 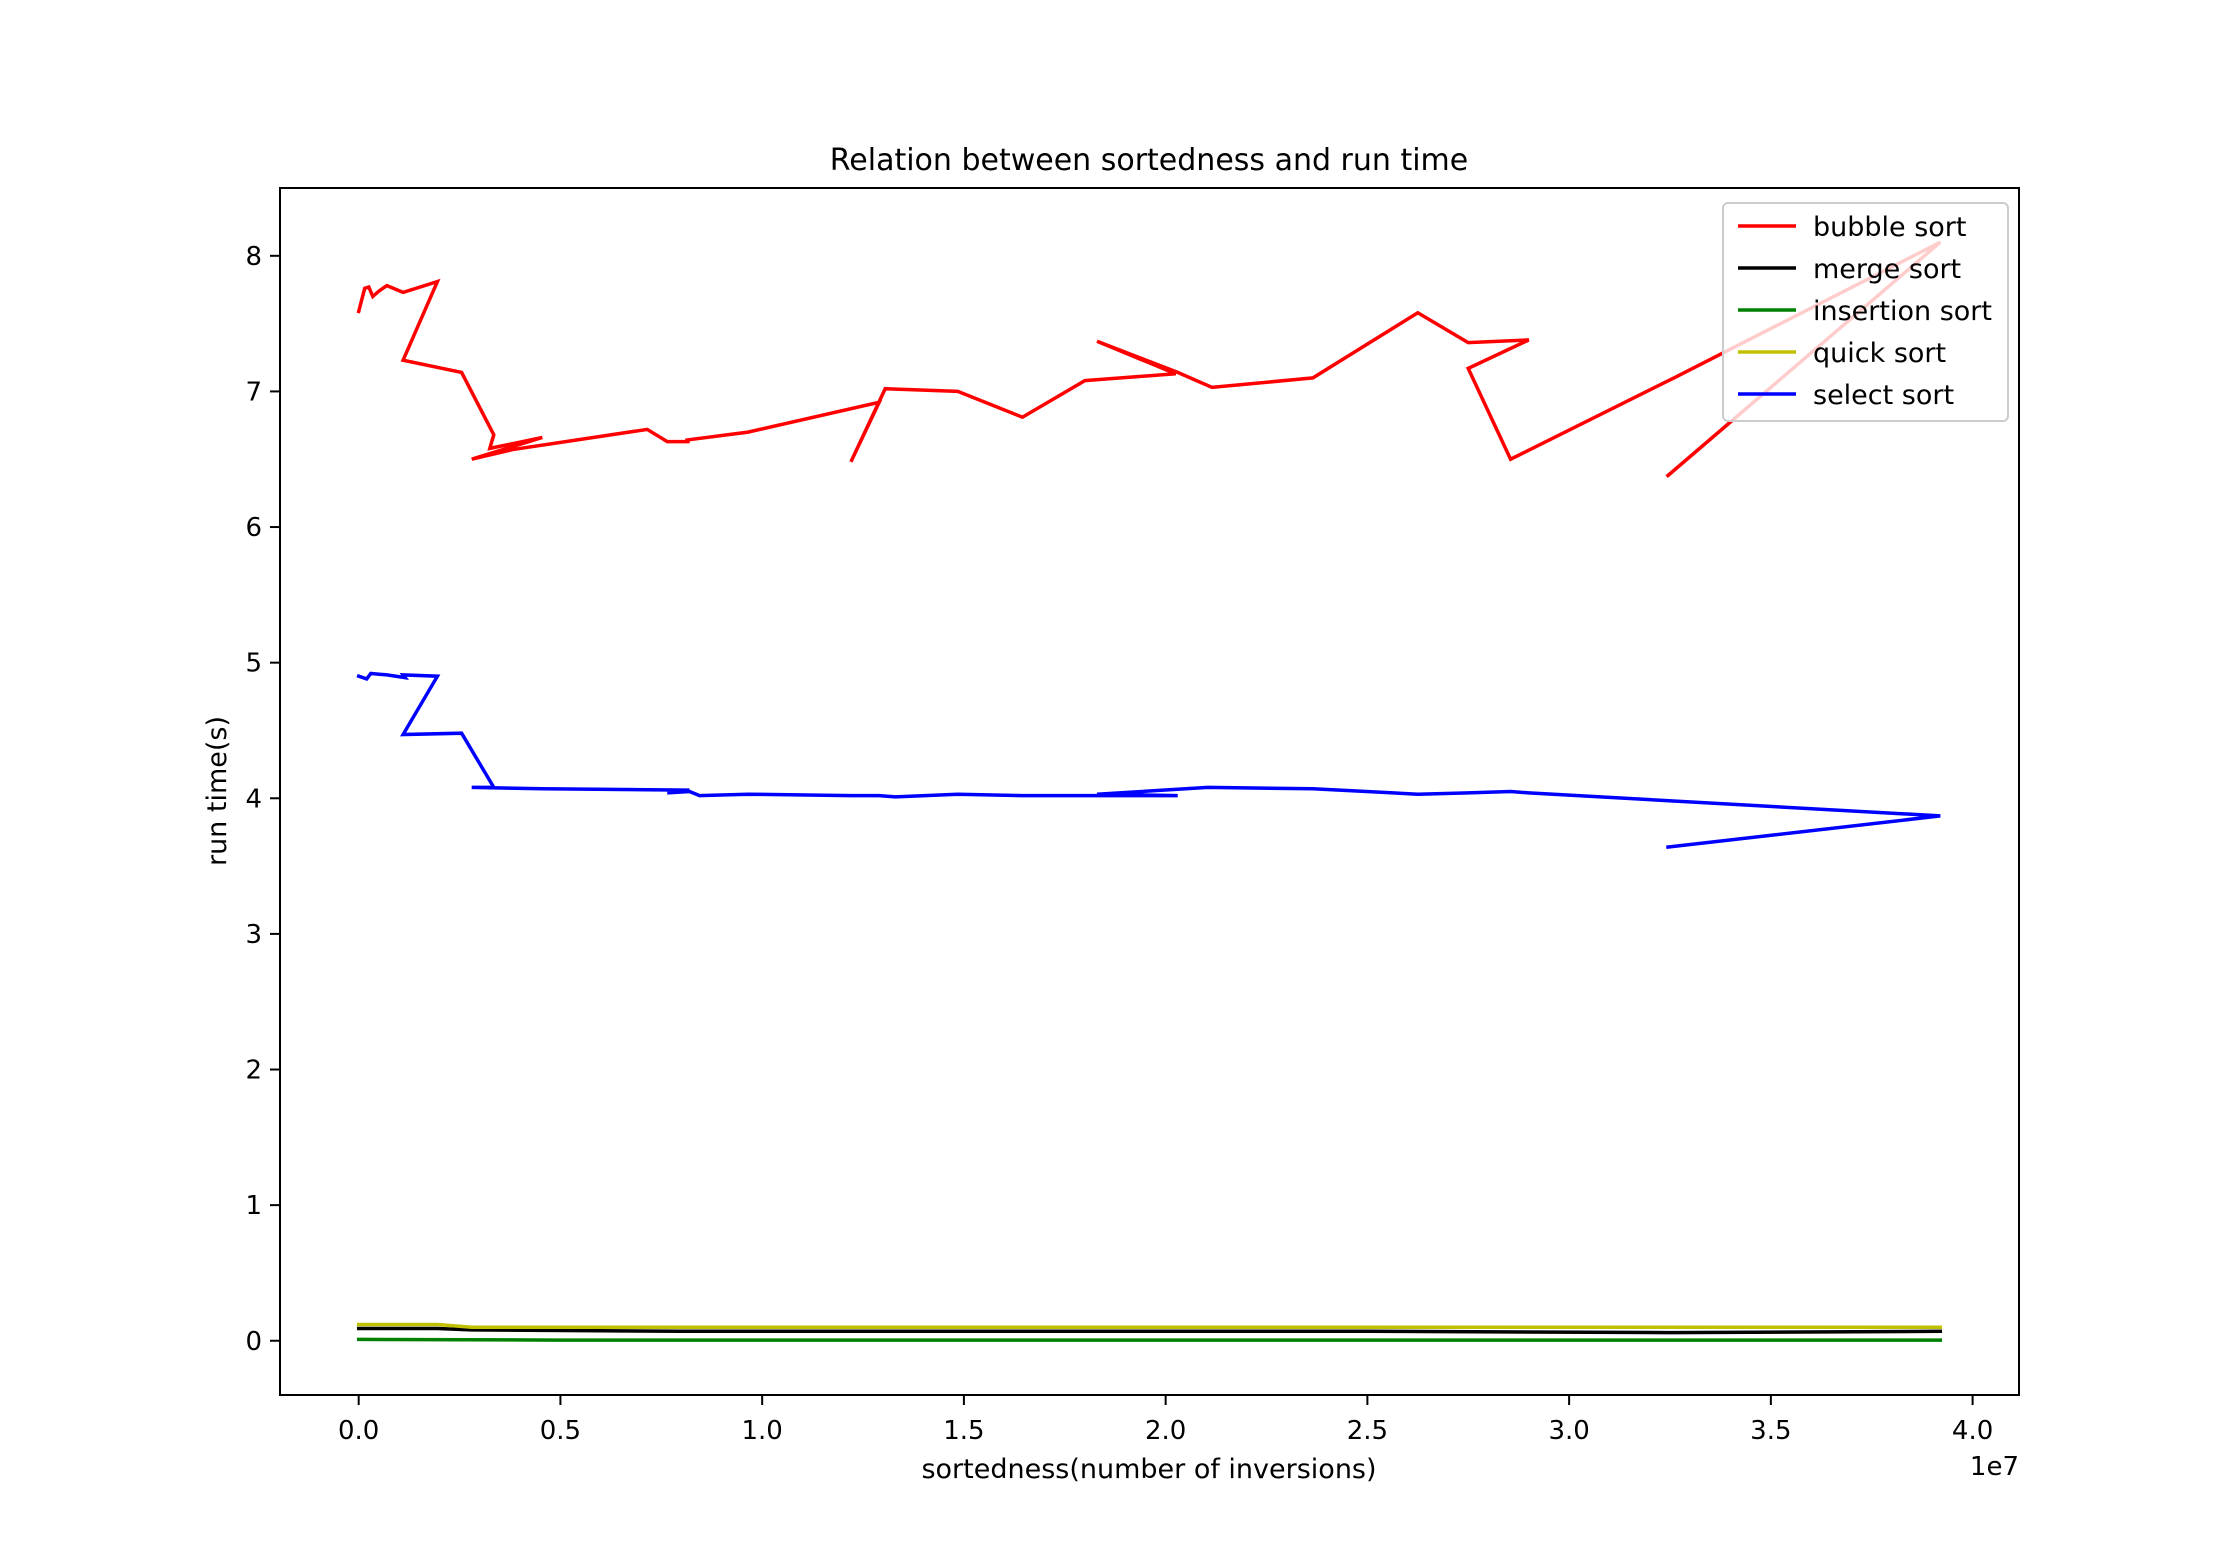 What do you see at coordinates (253, 392) in the screenshot?
I see `y-tick-label: 7` at bounding box center [253, 392].